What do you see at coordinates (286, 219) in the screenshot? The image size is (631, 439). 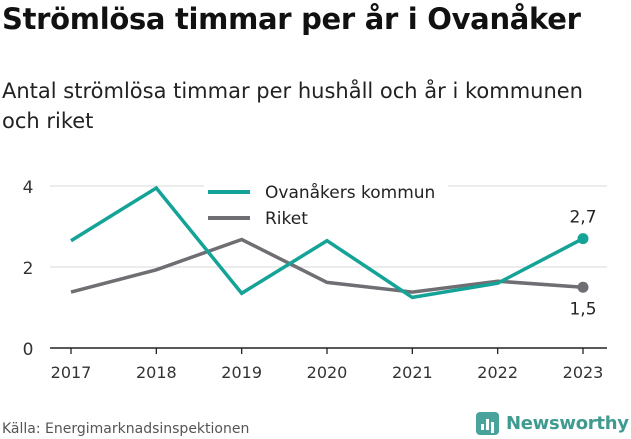 I see `legend-label: Riket` at bounding box center [286, 219].